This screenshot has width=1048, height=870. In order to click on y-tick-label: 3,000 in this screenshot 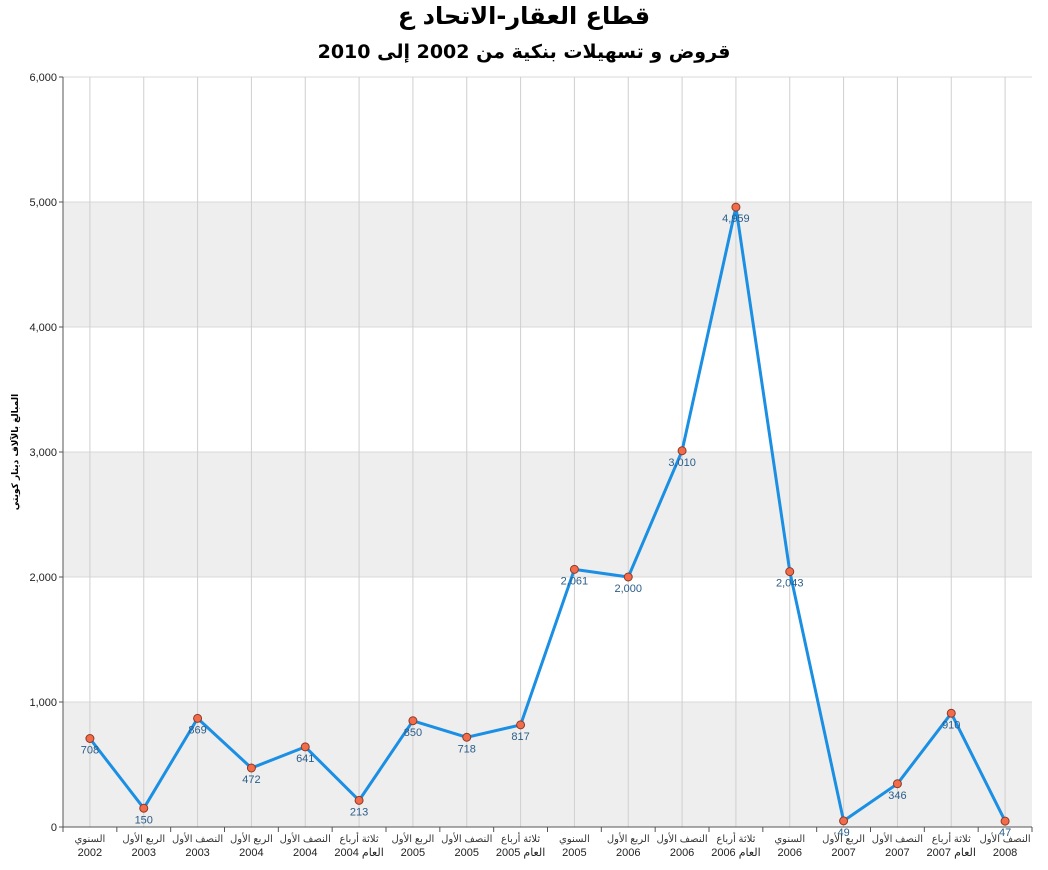, I will do `click(43, 453)`.